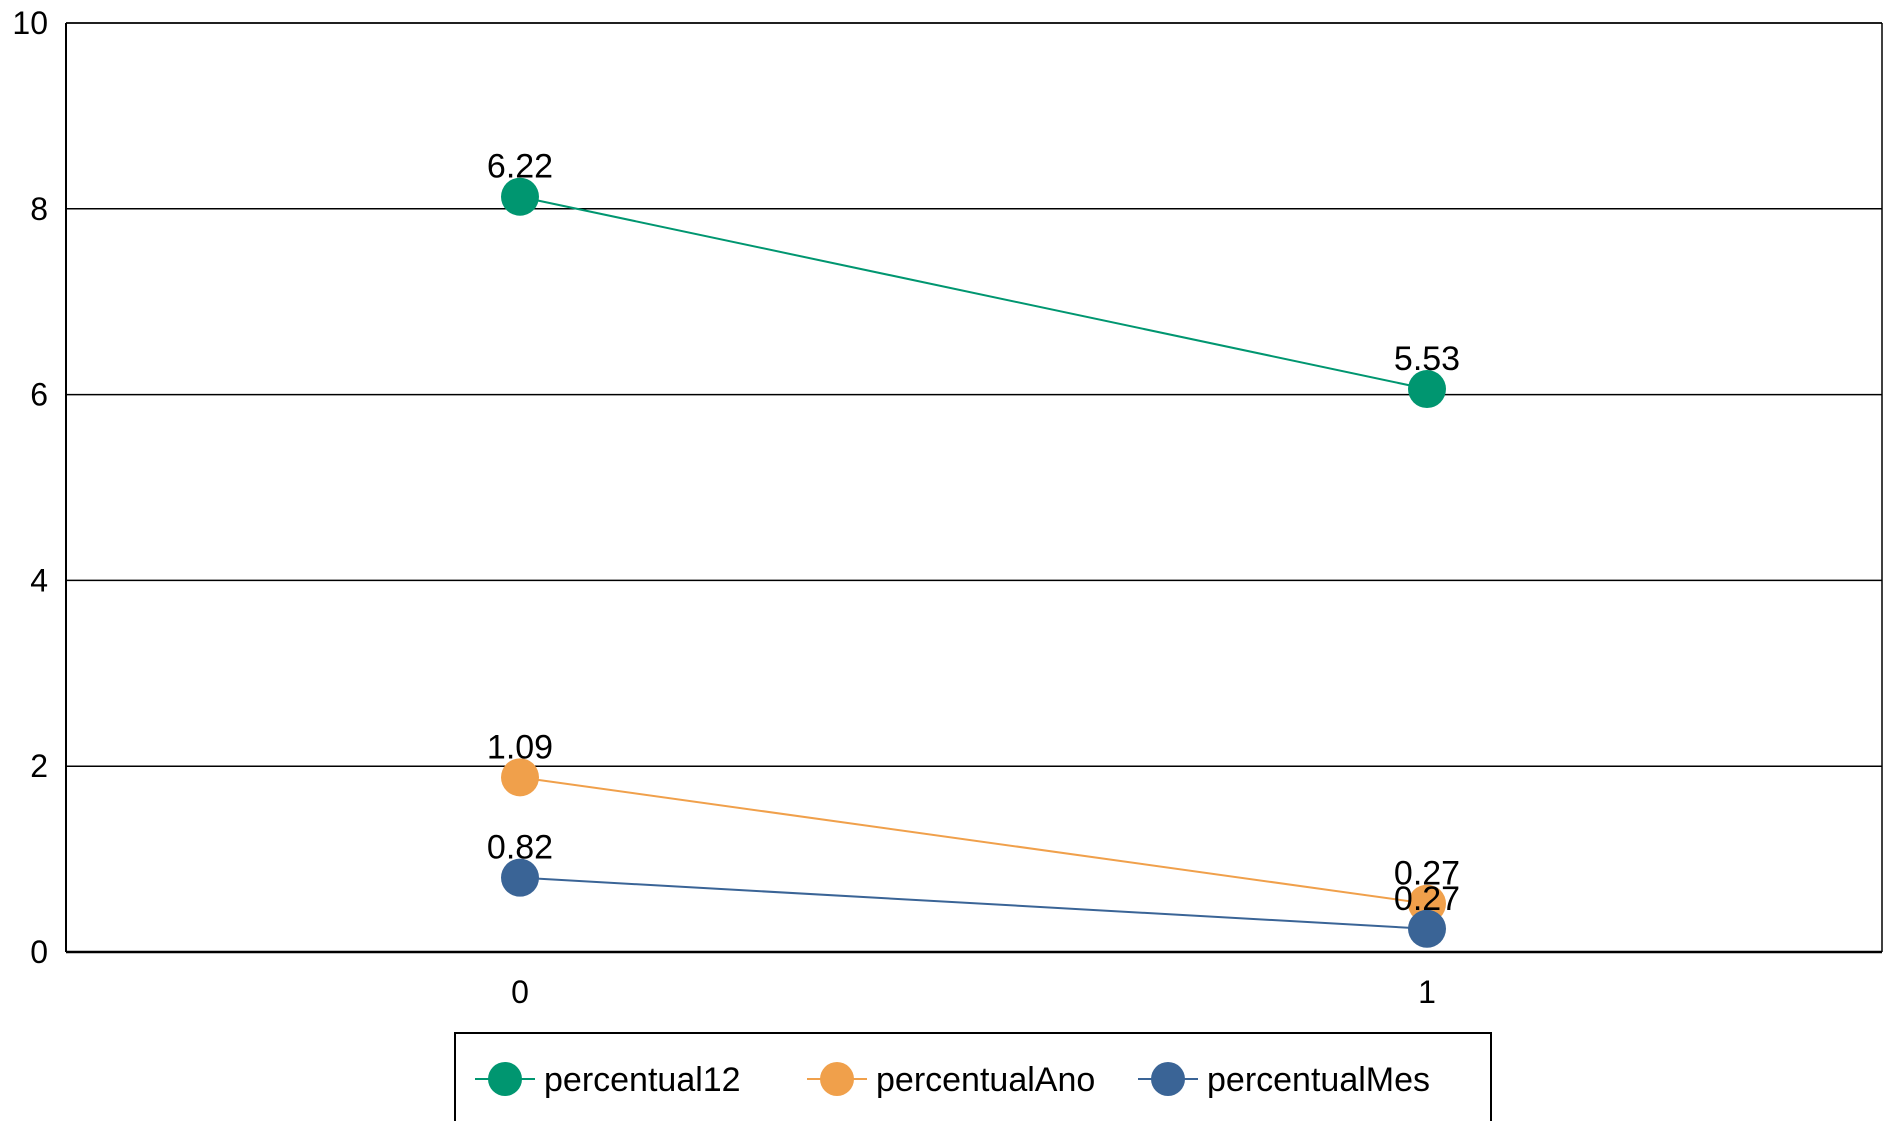 The height and width of the screenshot is (1121, 1887). What do you see at coordinates (1427, 992) in the screenshot?
I see `x-tick-label: 1` at bounding box center [1427, 992].